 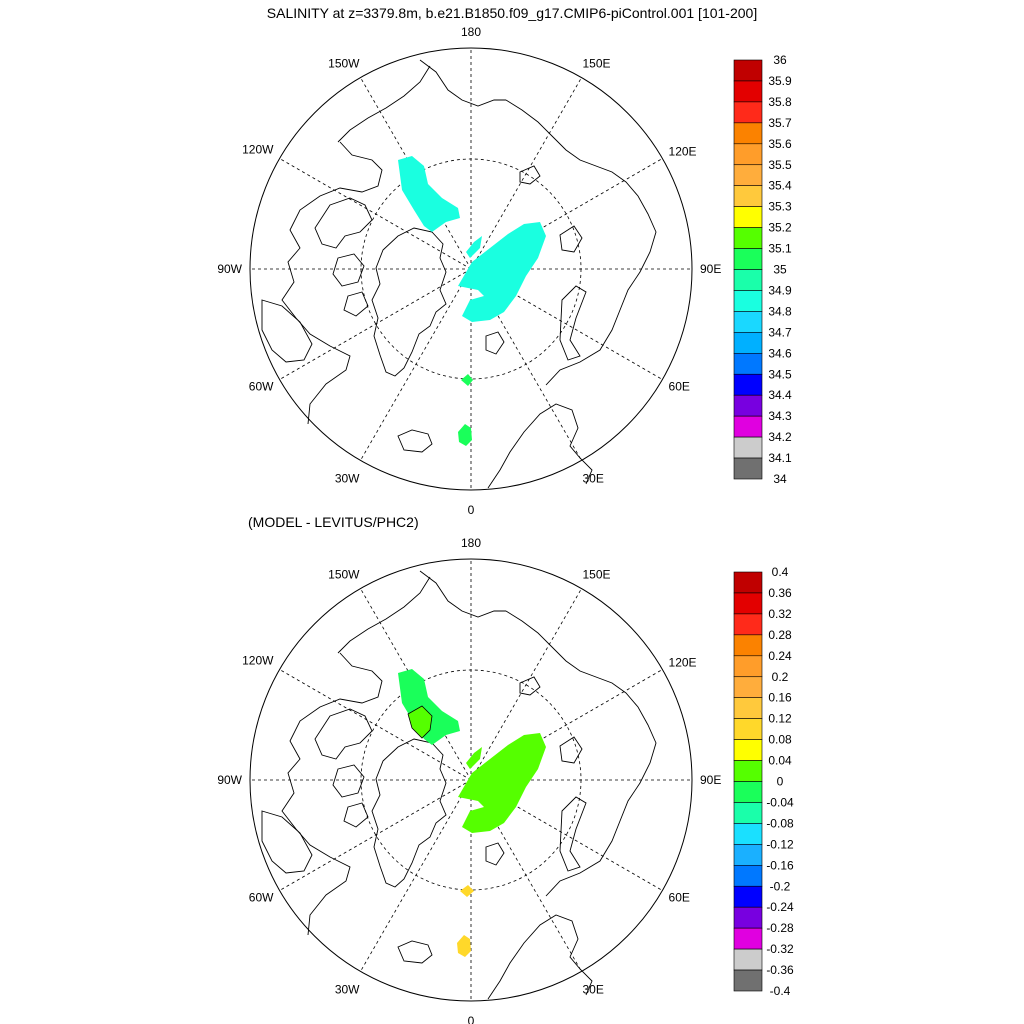 I want to click on colorbar-label: -0.24, so click(x=780, y=907).